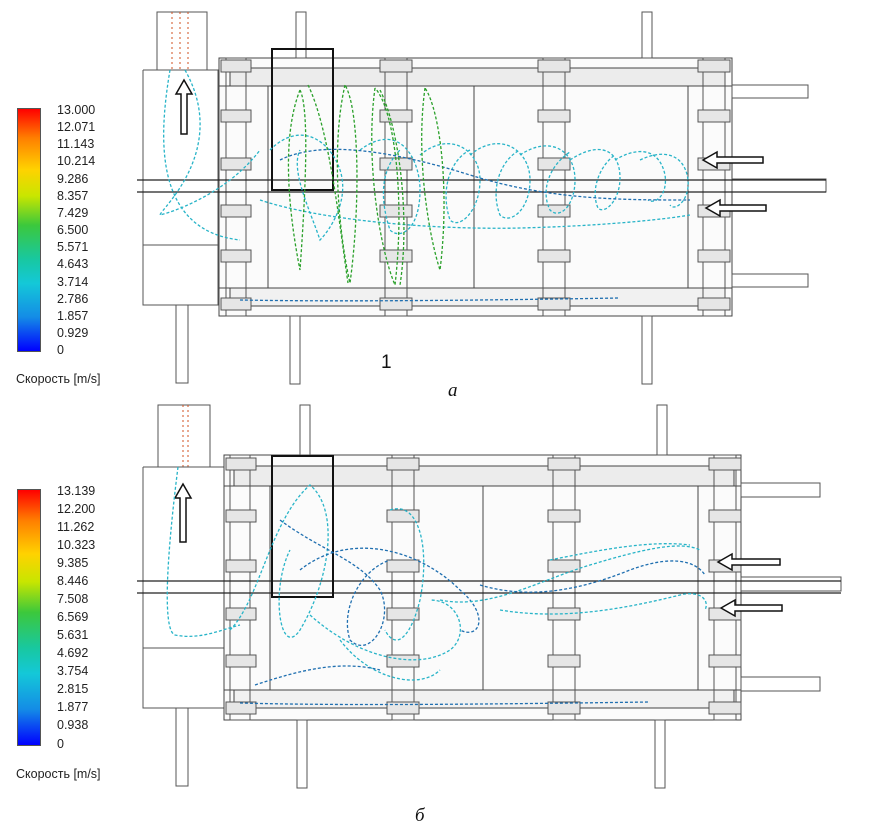 This screenshot has width=874, height=833. What do you see at coordinates (73, 563) in the screenshot?
I see `colorbar-tick: 9.385` at bounding box center [73, 563].